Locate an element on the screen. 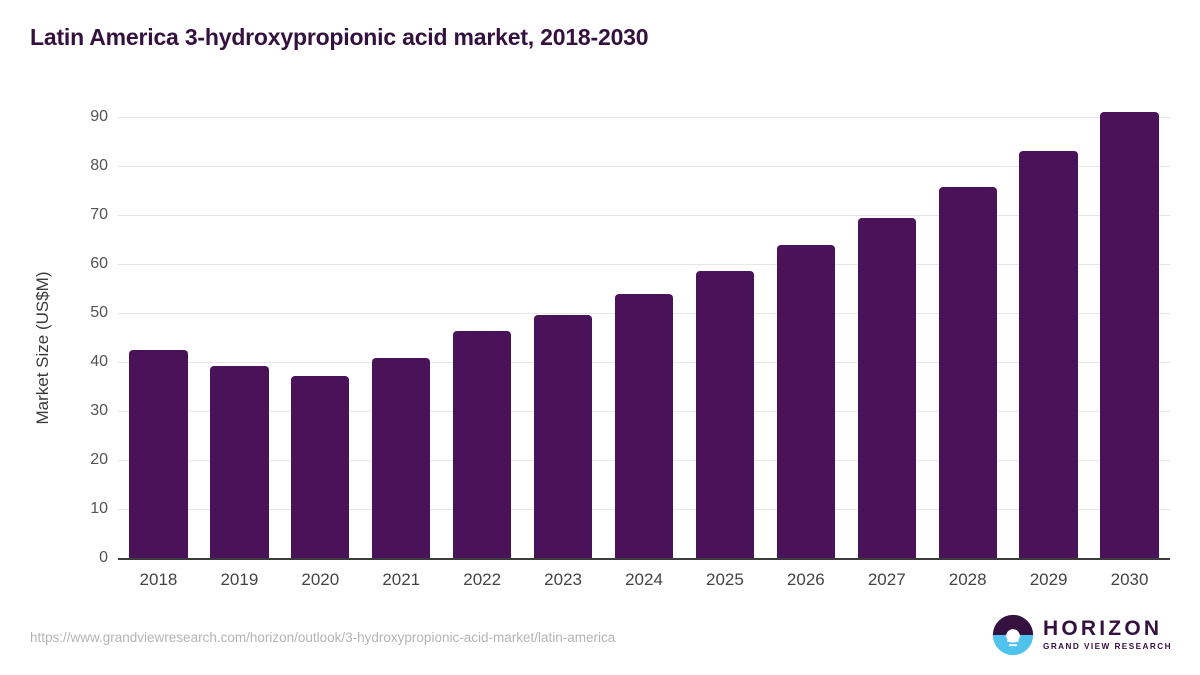 The image size is (1200, 675). x-axis-tick-label: 2027 is located at coordinates (886, 579).